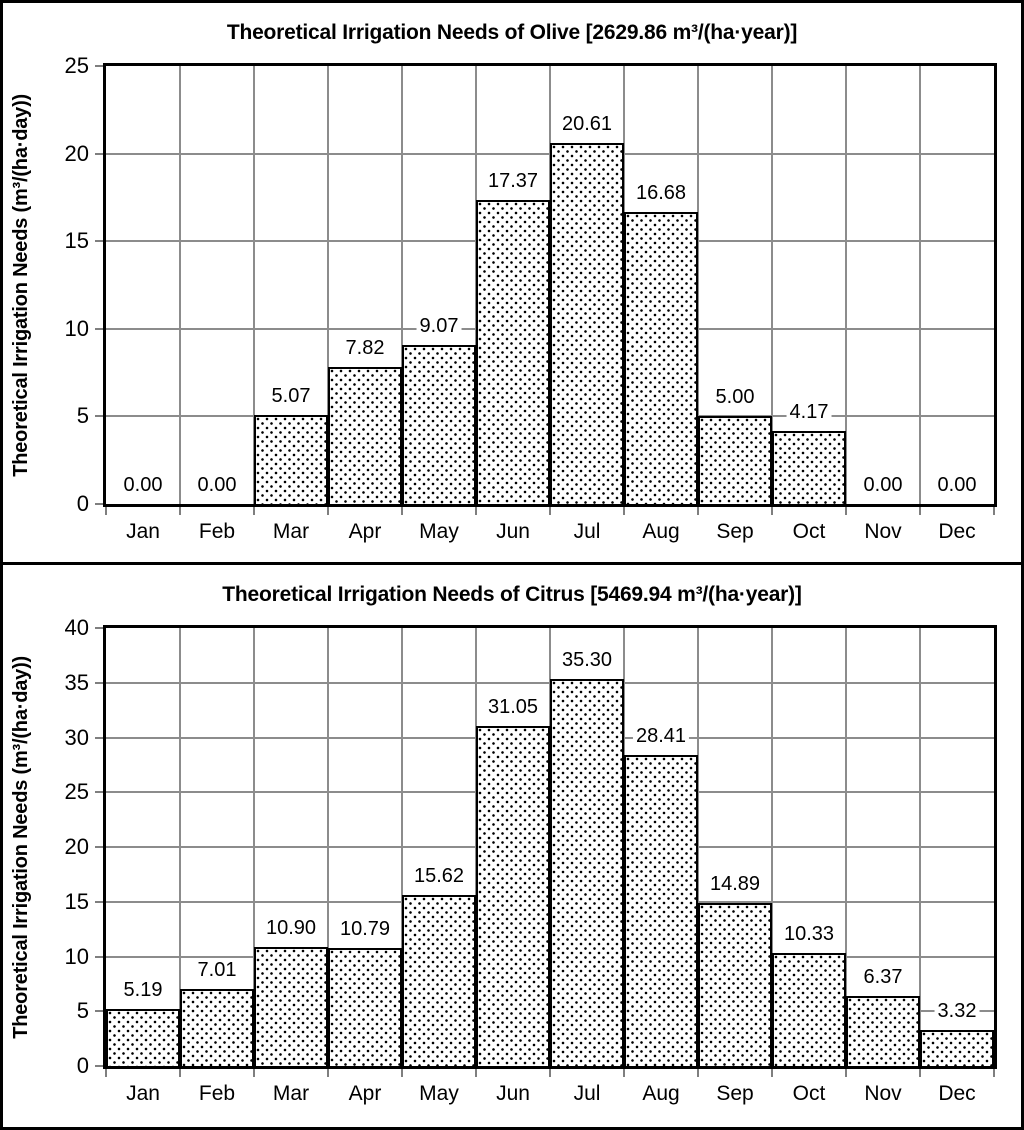 The height and width of the screenshot is (1130, 1024). Describe the element at coordinates (513, 181) in the screenshot. I see `bar-value-label: 17.37` at that location.